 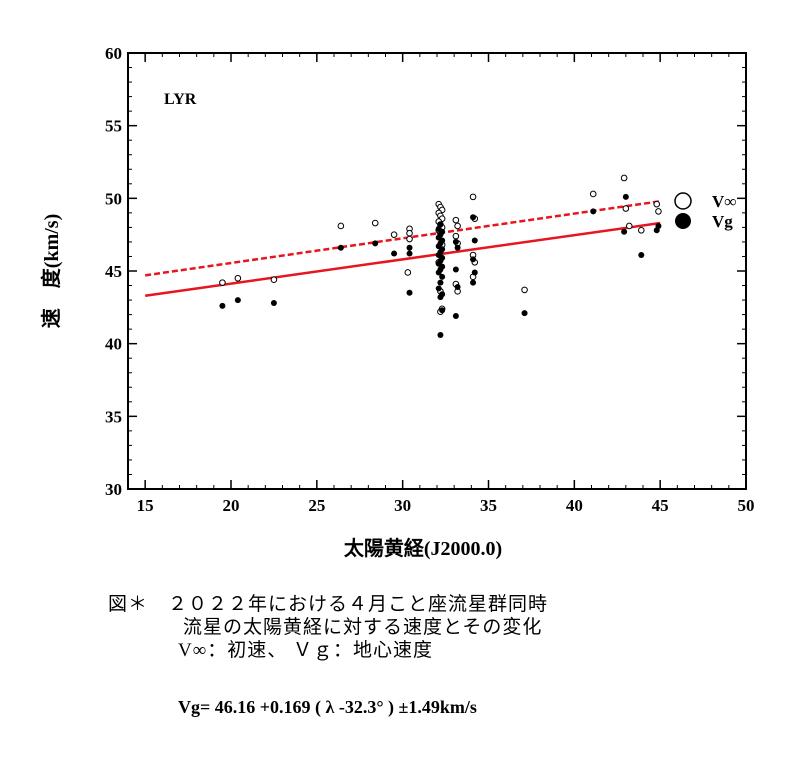 What do you see at coordinates (488, 505) in the screenshot?
I see `x-tick-label: 35` at bounding box center [488, 505].